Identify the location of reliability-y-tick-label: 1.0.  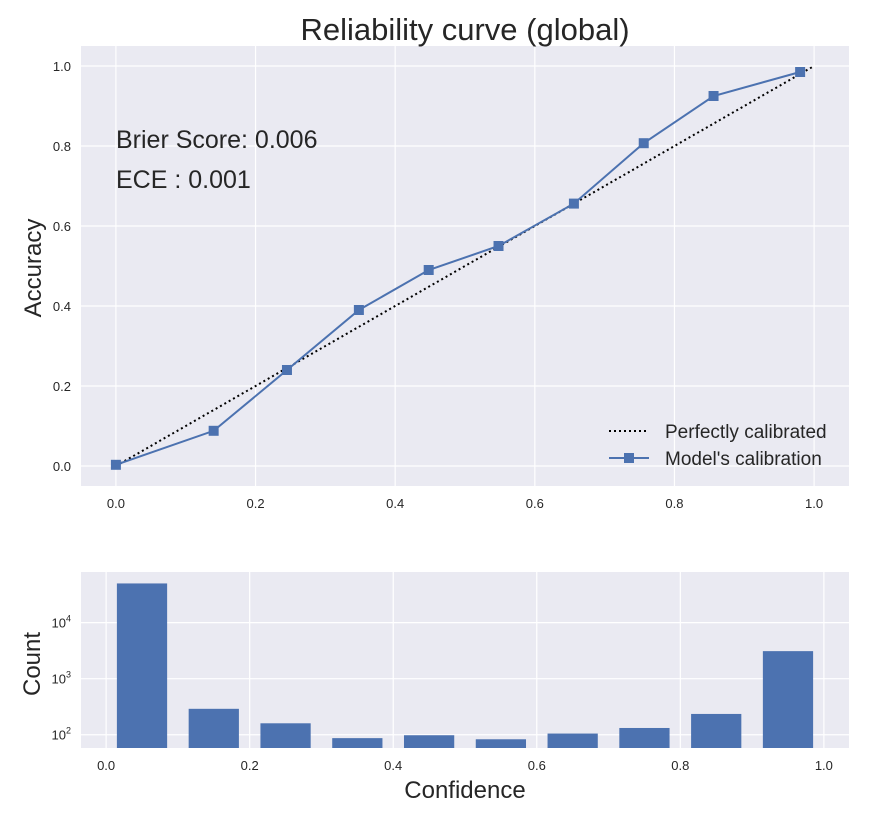
(62, 66).